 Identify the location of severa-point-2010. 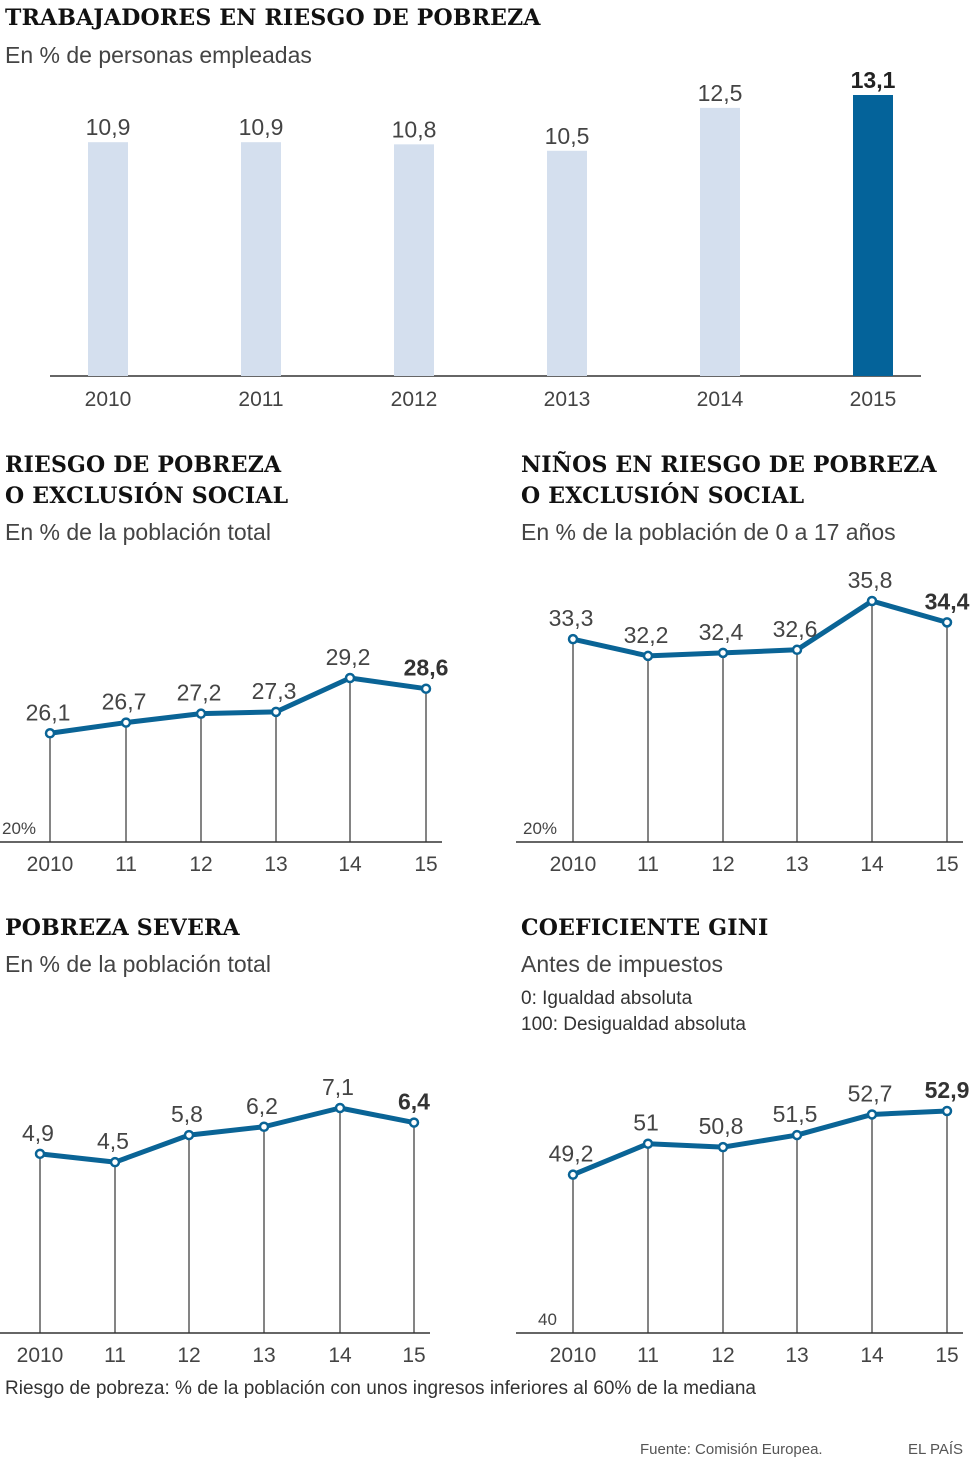
(40, 1154).